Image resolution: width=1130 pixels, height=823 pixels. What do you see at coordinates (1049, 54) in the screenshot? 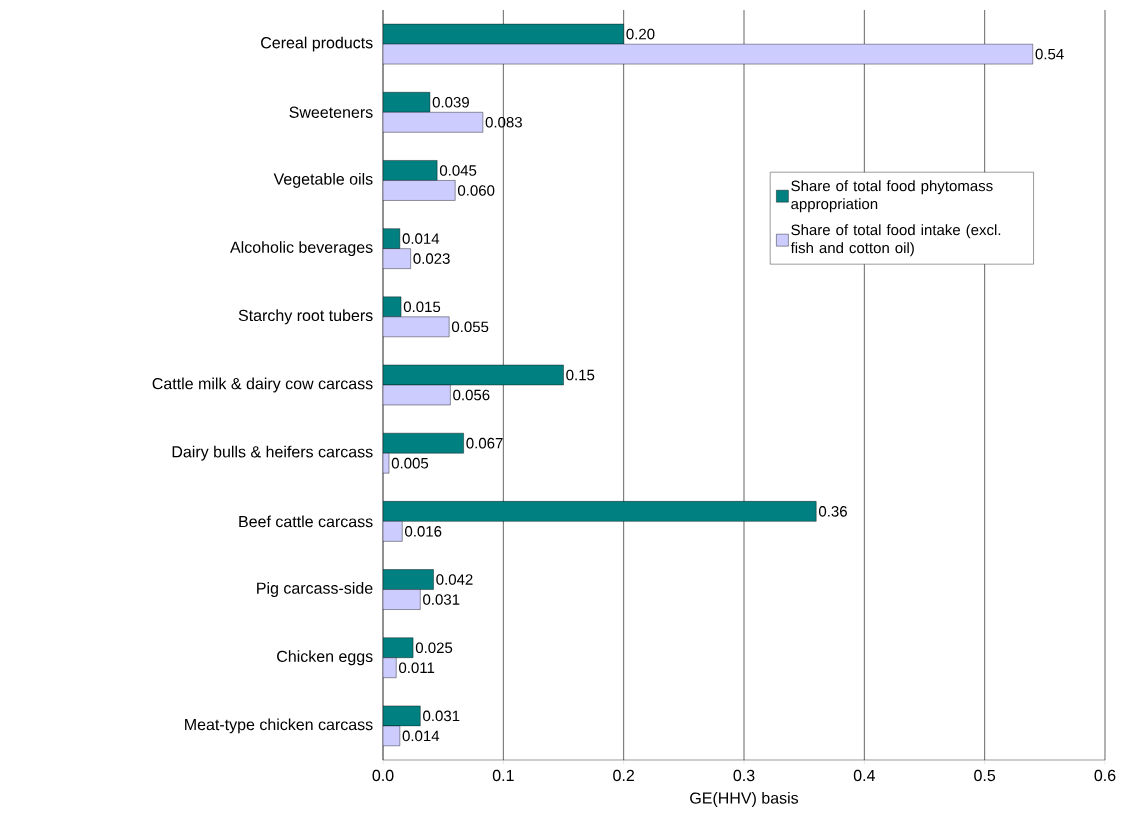
I see `data-label: 0.54` at bounding box center [1049, 54].